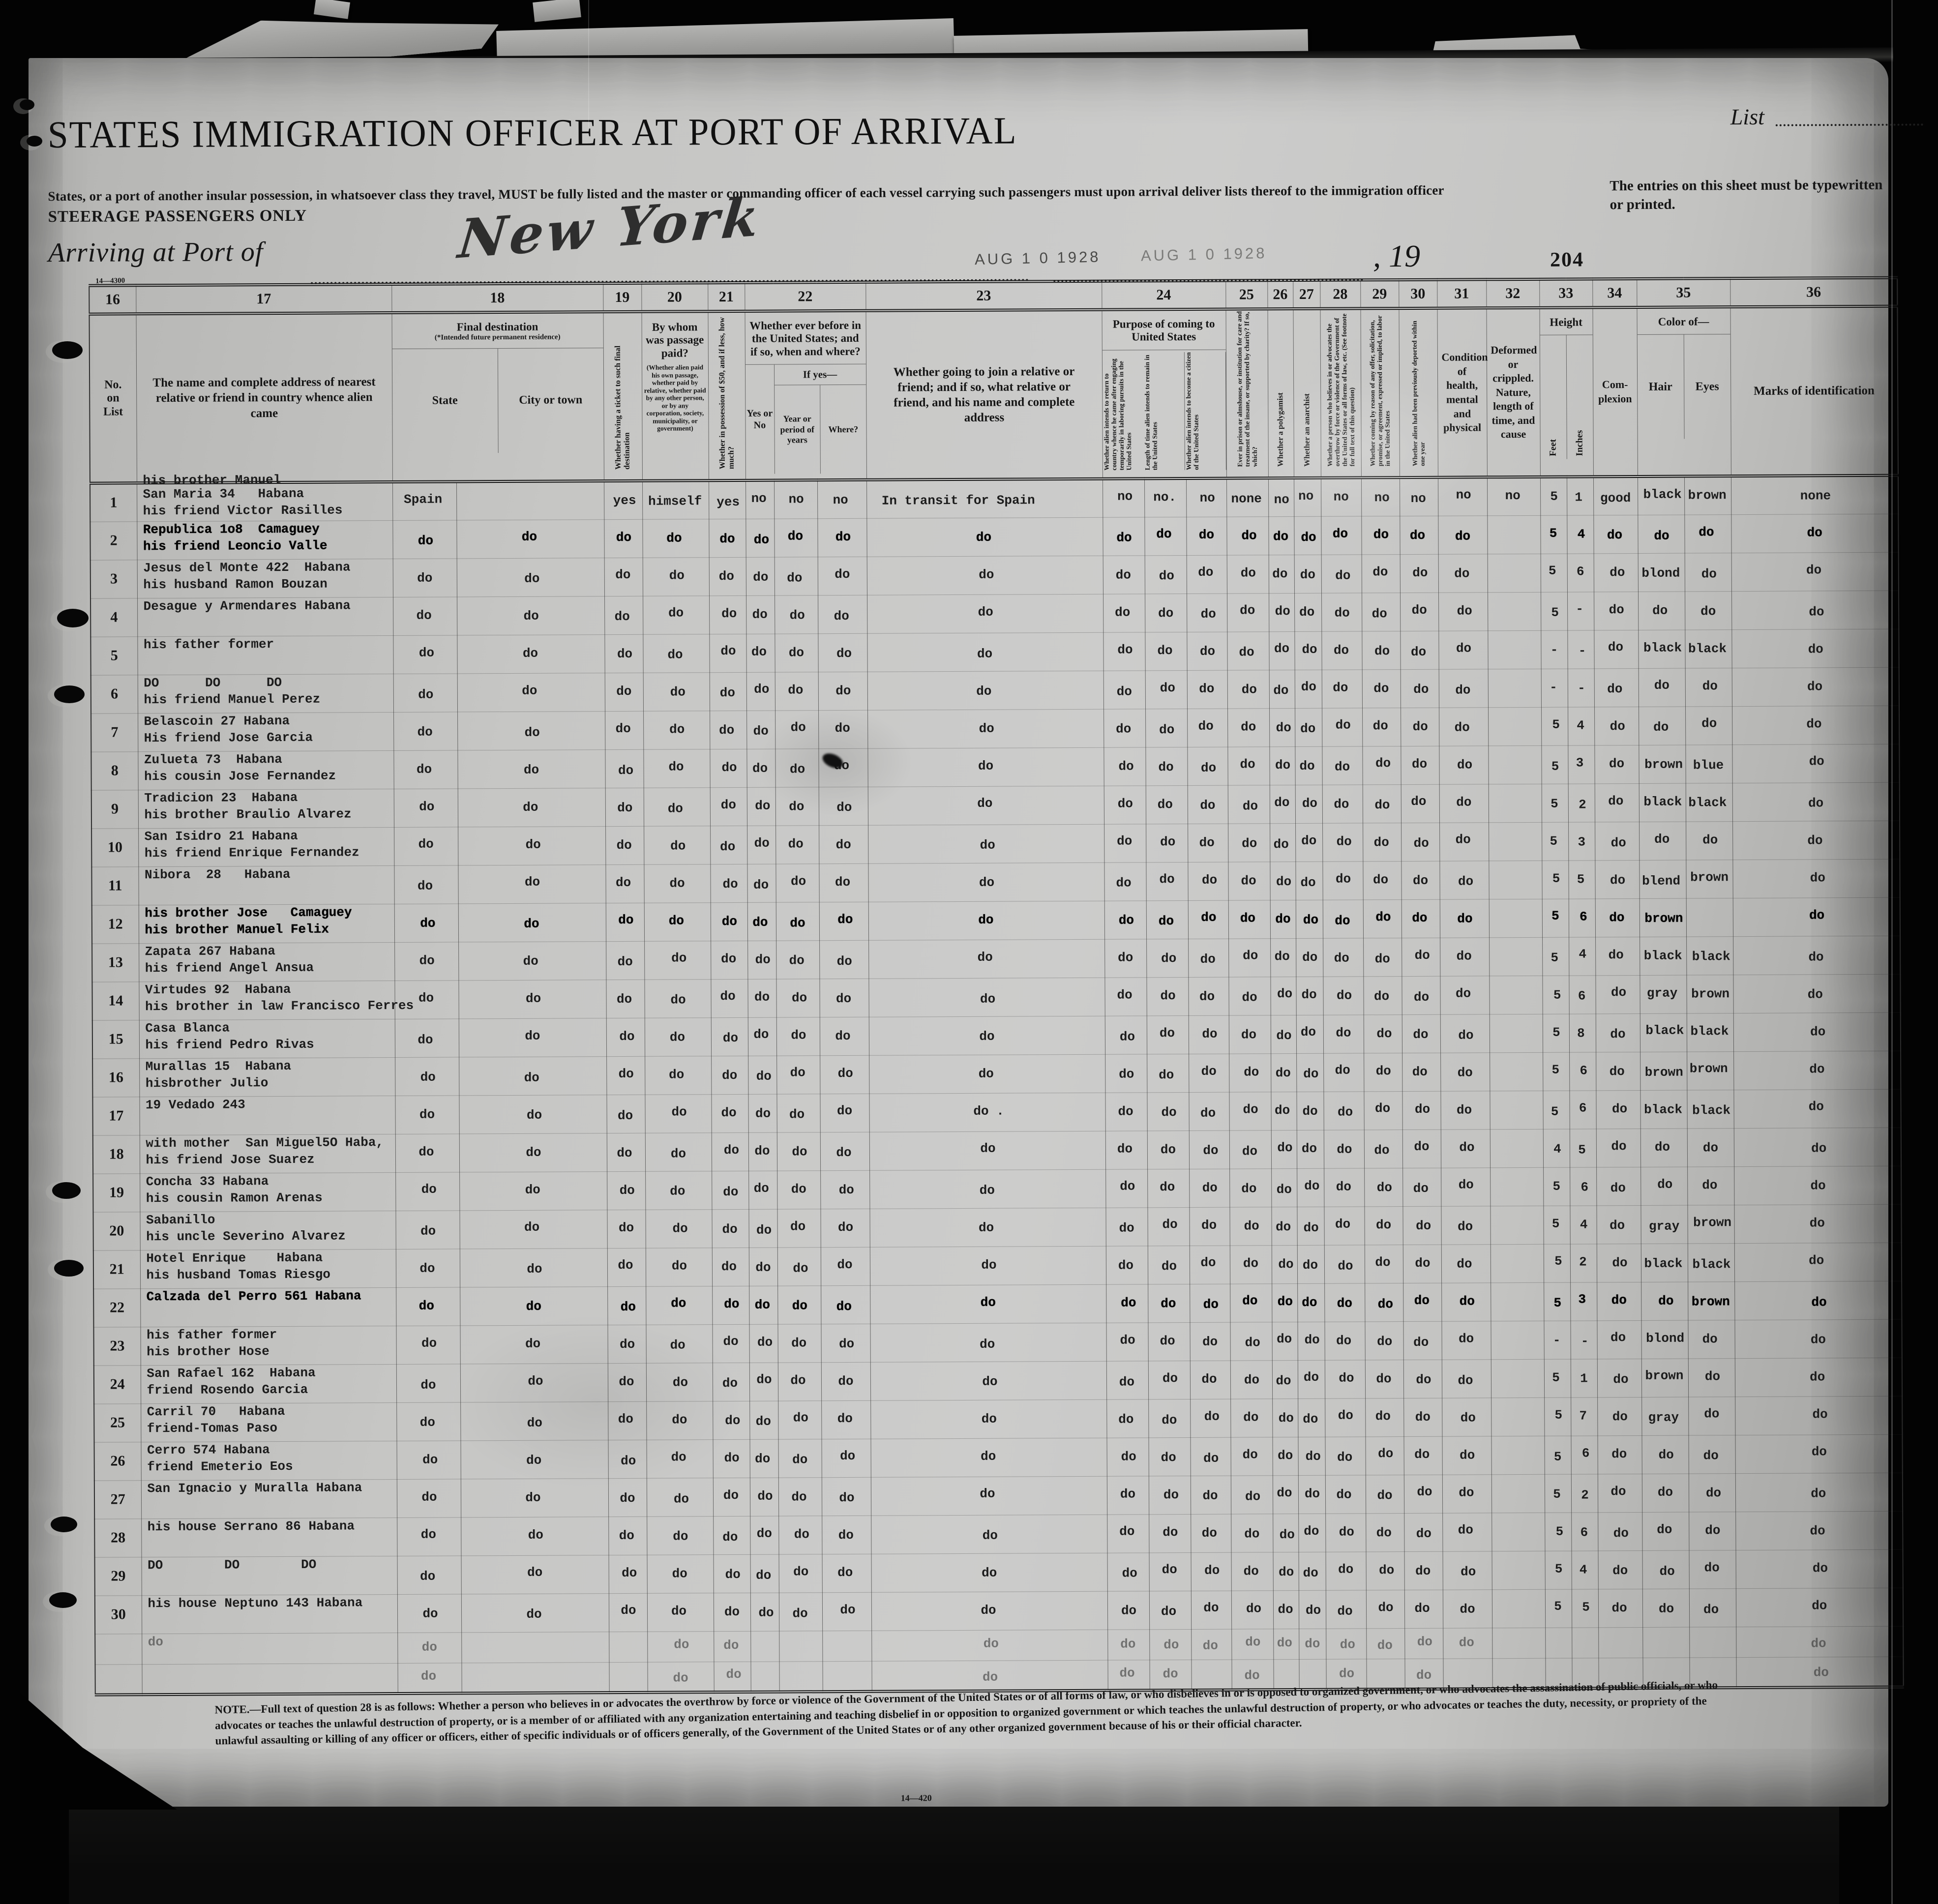 The width and height of the screenshot is (1938, 1904). I want to click on row-number, so click(118, 1679).